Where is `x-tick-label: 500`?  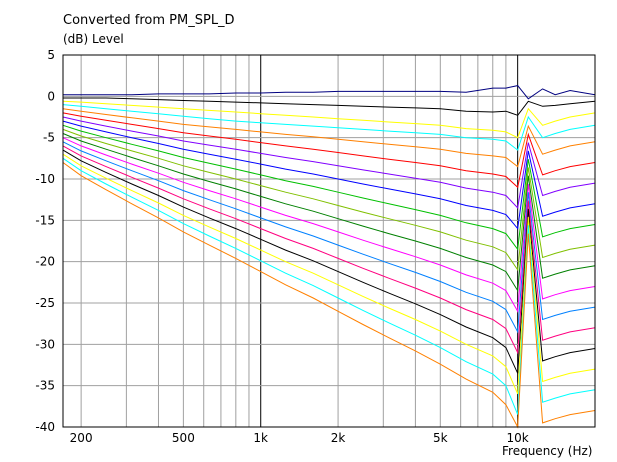
x-tick-label: 500 is located at coordinates (183, 438).